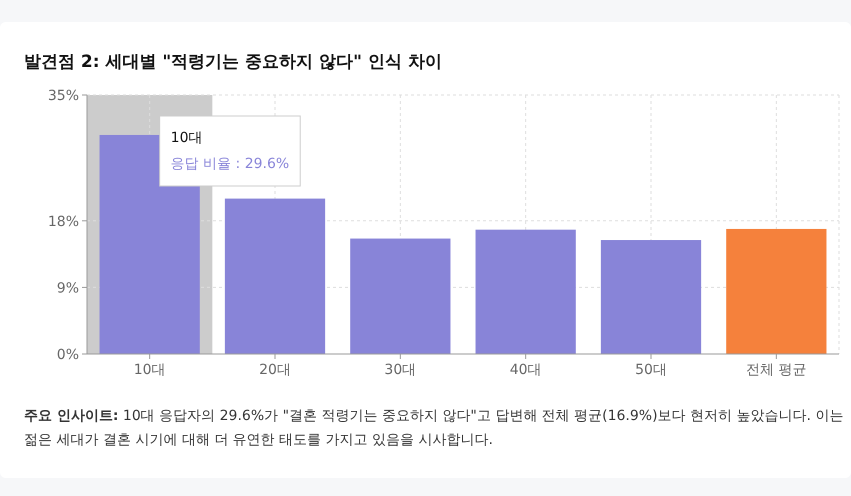 This screenshot has height=496, width=851. I want to click on y-tick-label: 0%, so click(67, 355).